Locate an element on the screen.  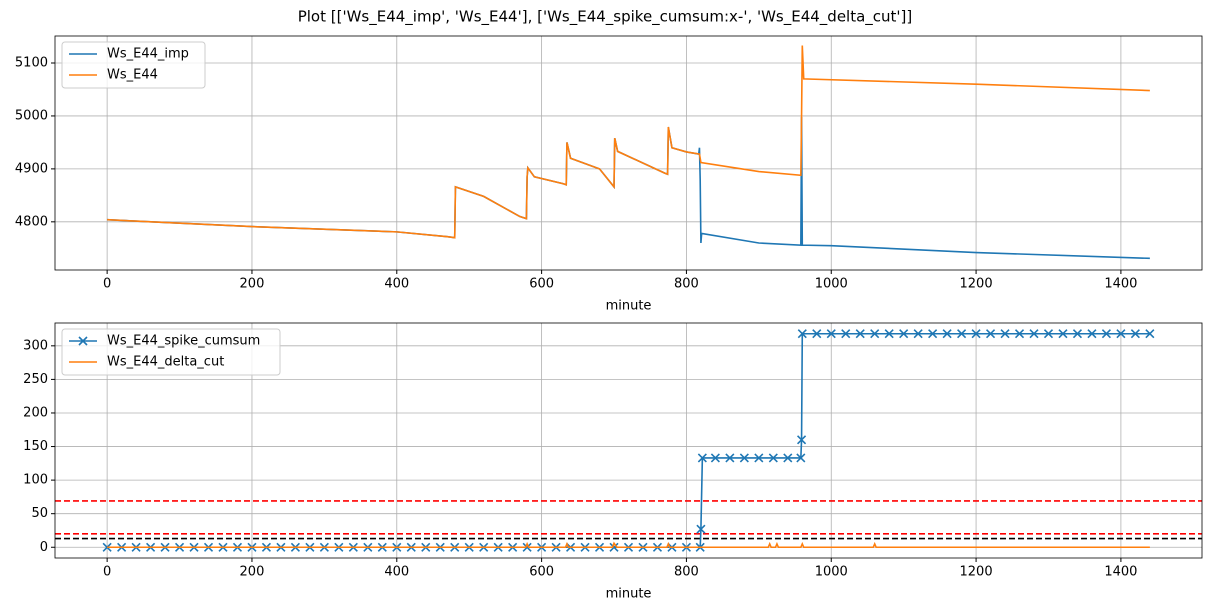
legend-label: Ws_E44_spike_cumsum is located at coordinates (183, 341).